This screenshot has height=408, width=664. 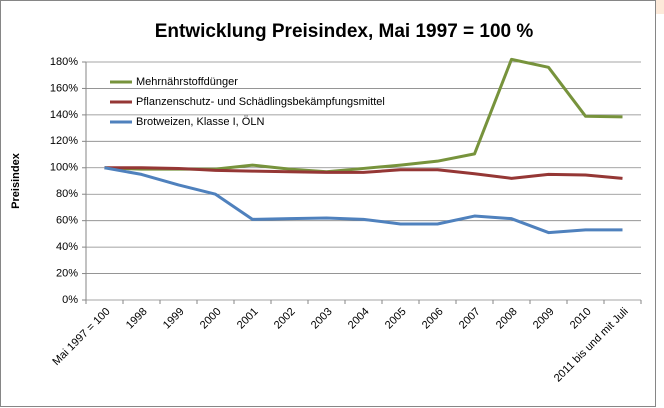 What do you see at coordinates (64, 115) in the screenshot?
I see `y-tick-label: 140%` at bounding box center [64, 115].